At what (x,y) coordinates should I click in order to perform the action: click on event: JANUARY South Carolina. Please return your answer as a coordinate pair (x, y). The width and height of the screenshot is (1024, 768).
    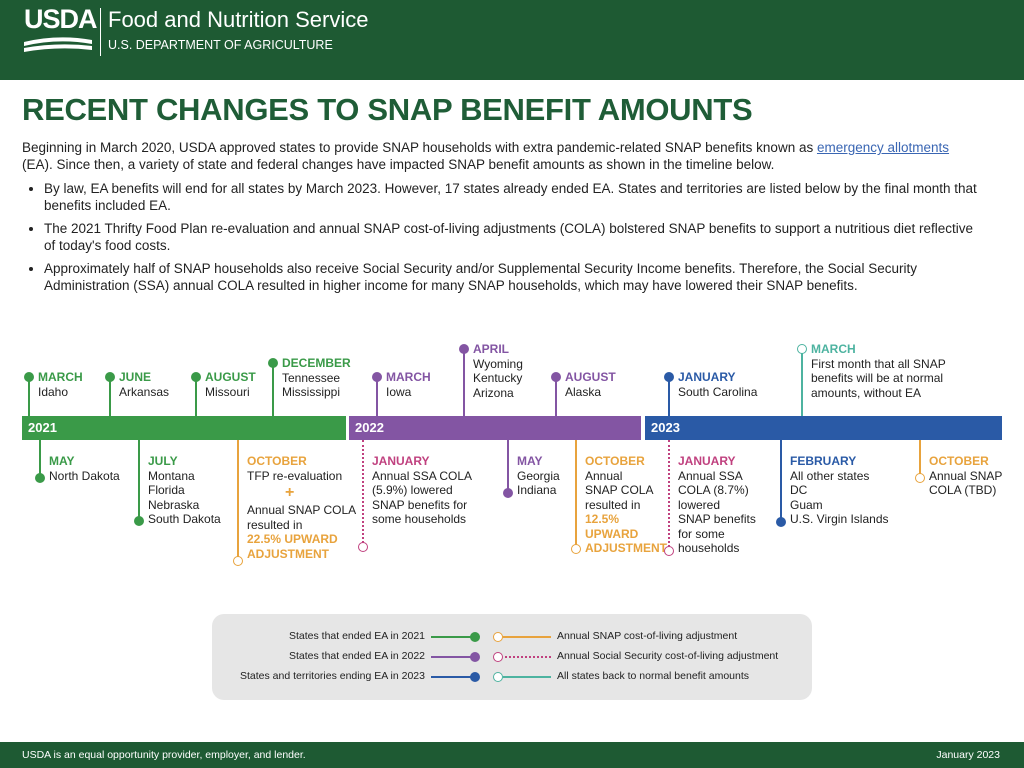
    Looking at the image, I should click on (717, 384).